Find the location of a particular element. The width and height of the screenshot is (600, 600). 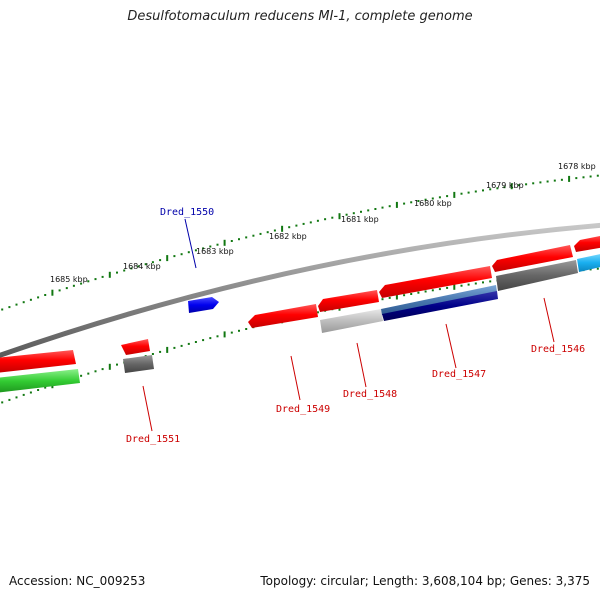

gene-red-left-edge is located at coordinates (38, 361).